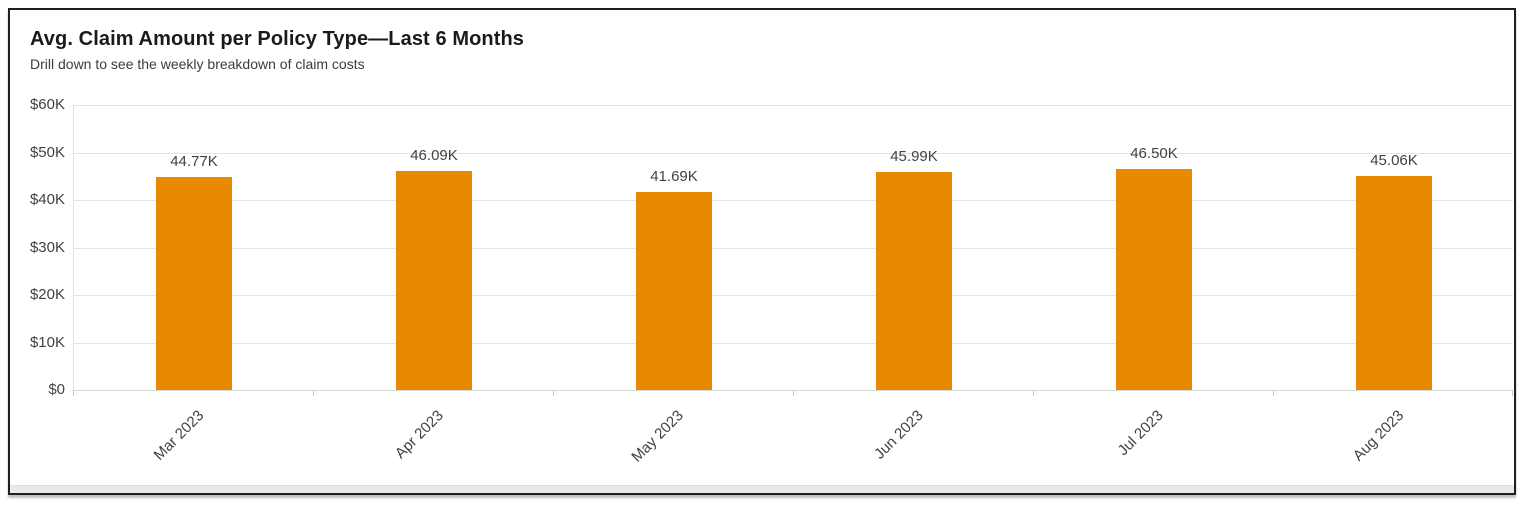 The height and width of the screenshot is (507, 1528). I want to click on bar-column: 46.09K, so click(434, 247).